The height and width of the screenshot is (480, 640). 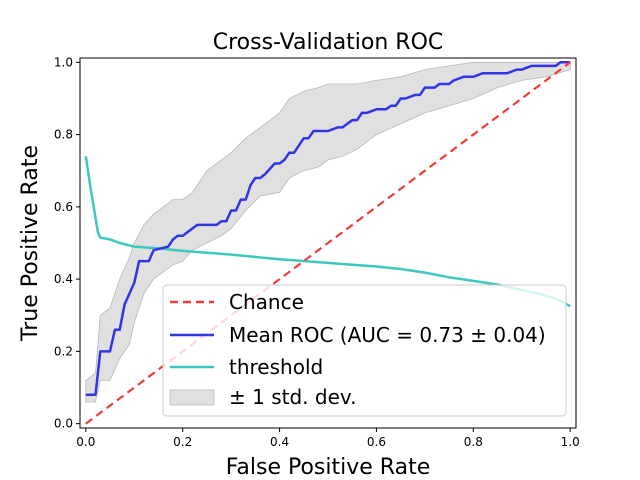 What do you see at coordinates (182, 442) in the screenshot?
I see `x-tick-label: 0.2` at bounding box center [182, 442].